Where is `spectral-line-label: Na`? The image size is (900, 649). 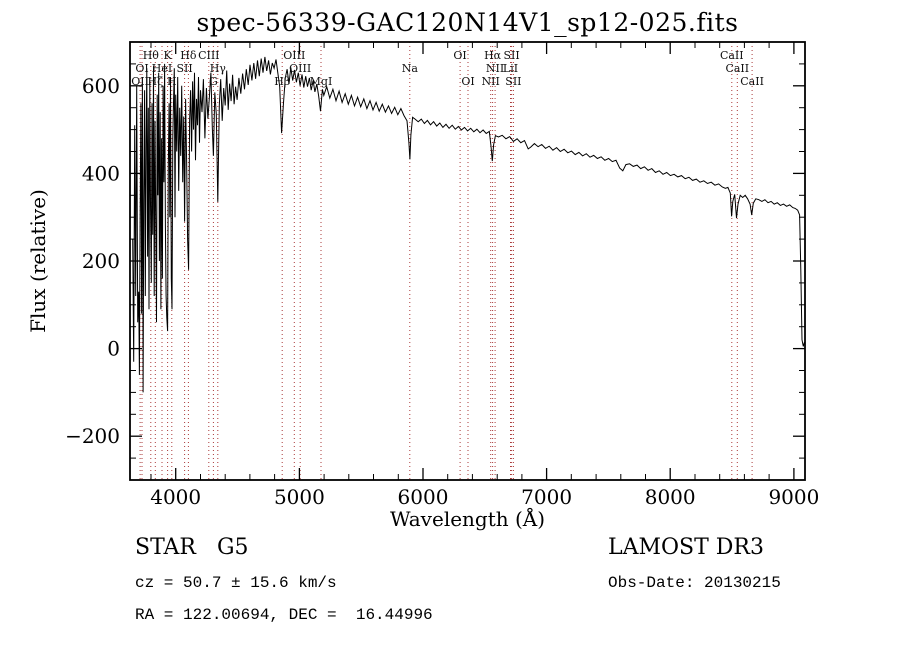 spectral-line-label: Na is located at coordinates (410, 68).